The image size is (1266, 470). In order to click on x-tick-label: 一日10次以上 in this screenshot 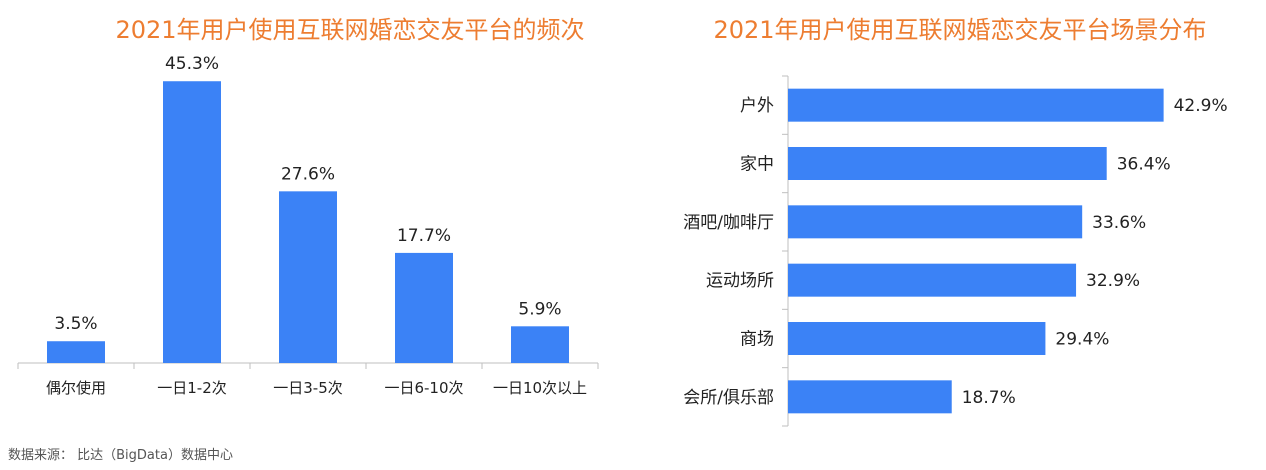, I will do `click(540, 388)`.